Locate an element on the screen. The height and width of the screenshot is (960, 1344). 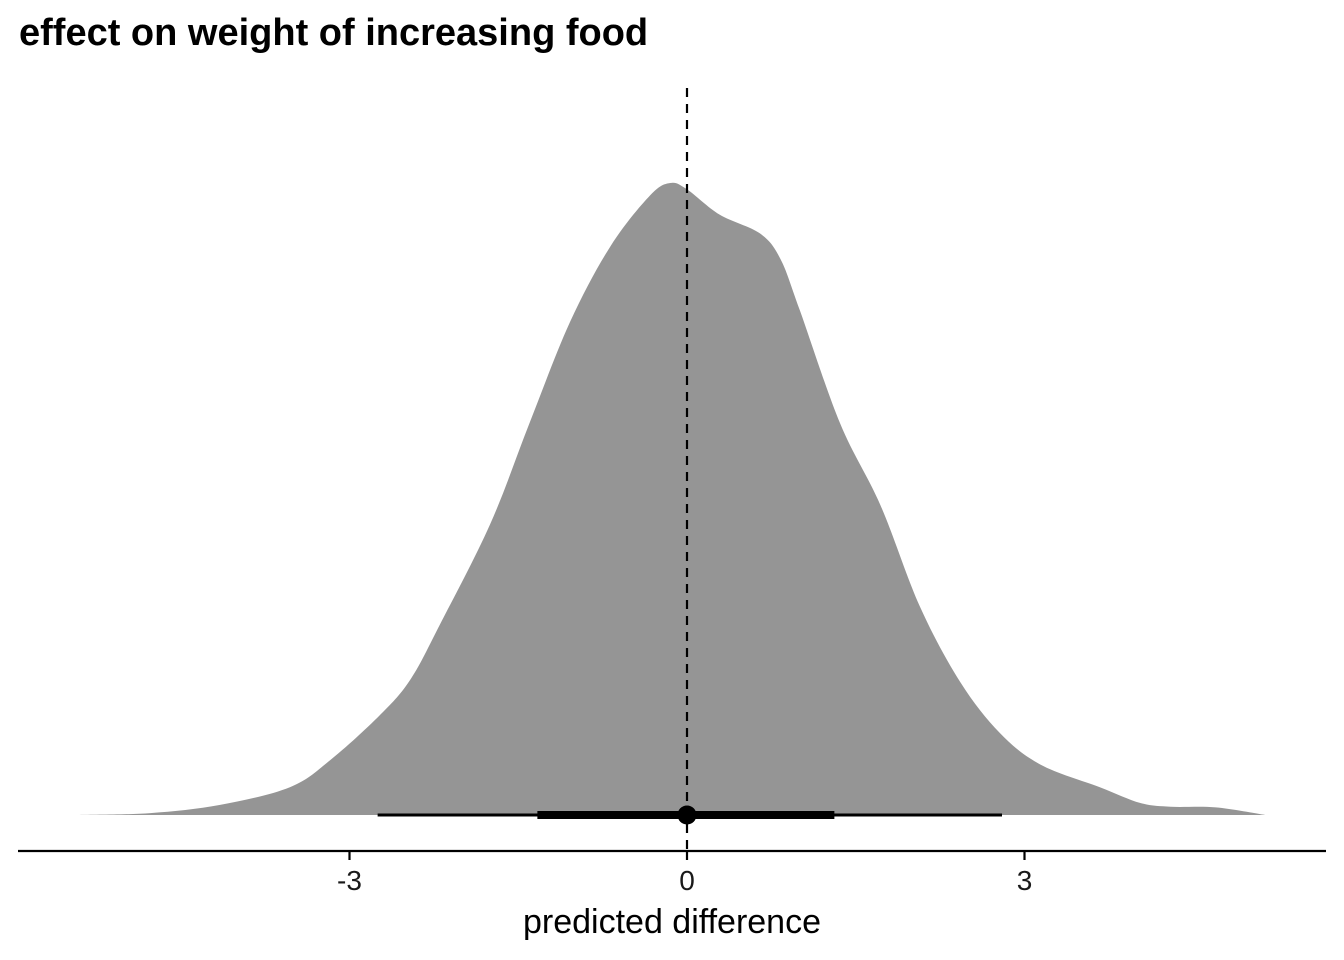
x-tick-label: -3 is located at coordinates (349, 880).